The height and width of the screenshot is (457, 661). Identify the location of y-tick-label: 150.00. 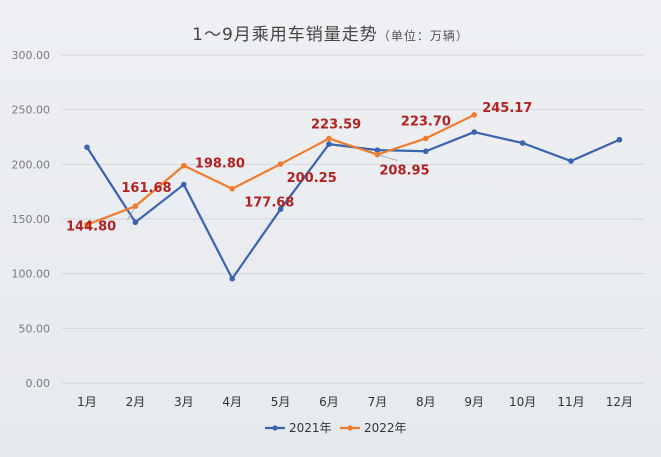
(31, 219).